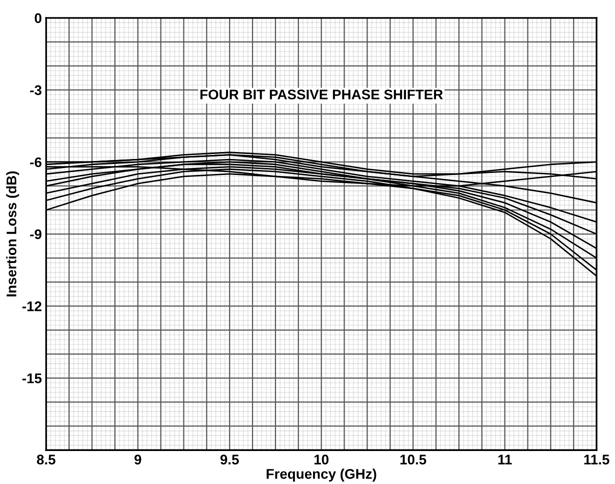  Describe the element at coordinates (36, 234) in the screenshot. I see `y-tick-label: -9` at that location.